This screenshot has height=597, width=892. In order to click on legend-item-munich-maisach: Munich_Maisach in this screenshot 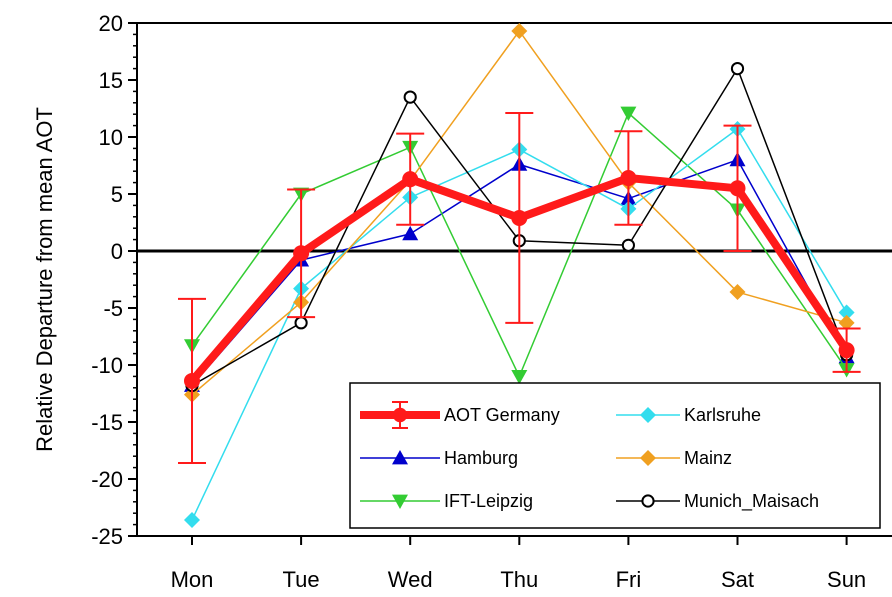, I will do `click(717, 501)`.